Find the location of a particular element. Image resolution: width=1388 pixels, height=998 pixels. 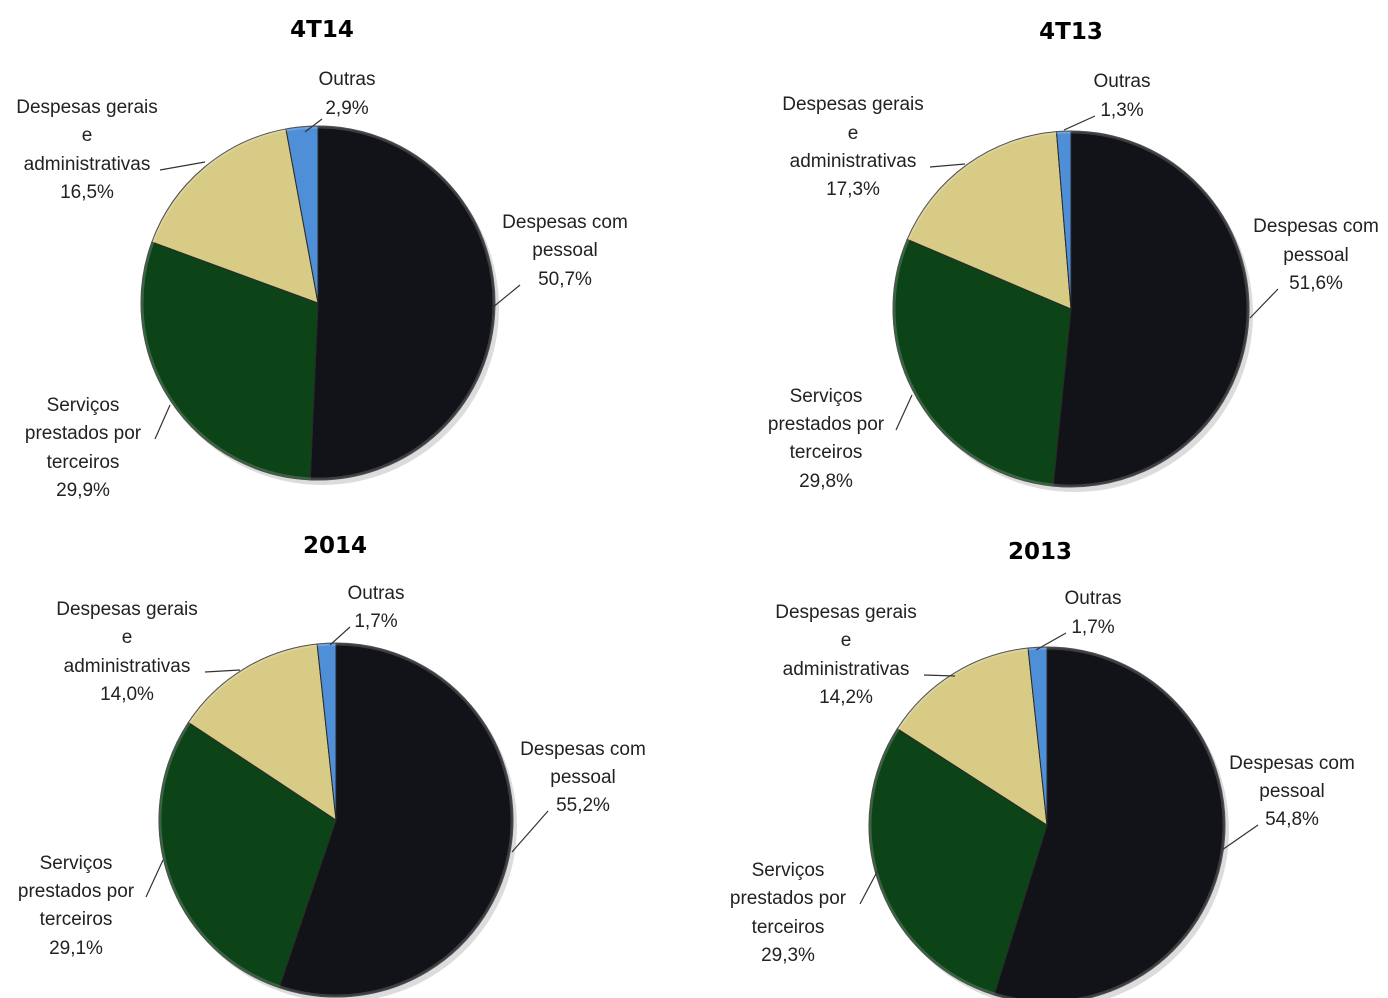

slice-value-despesas-pessoal: 50,7% is located at coordinates (565, 279).